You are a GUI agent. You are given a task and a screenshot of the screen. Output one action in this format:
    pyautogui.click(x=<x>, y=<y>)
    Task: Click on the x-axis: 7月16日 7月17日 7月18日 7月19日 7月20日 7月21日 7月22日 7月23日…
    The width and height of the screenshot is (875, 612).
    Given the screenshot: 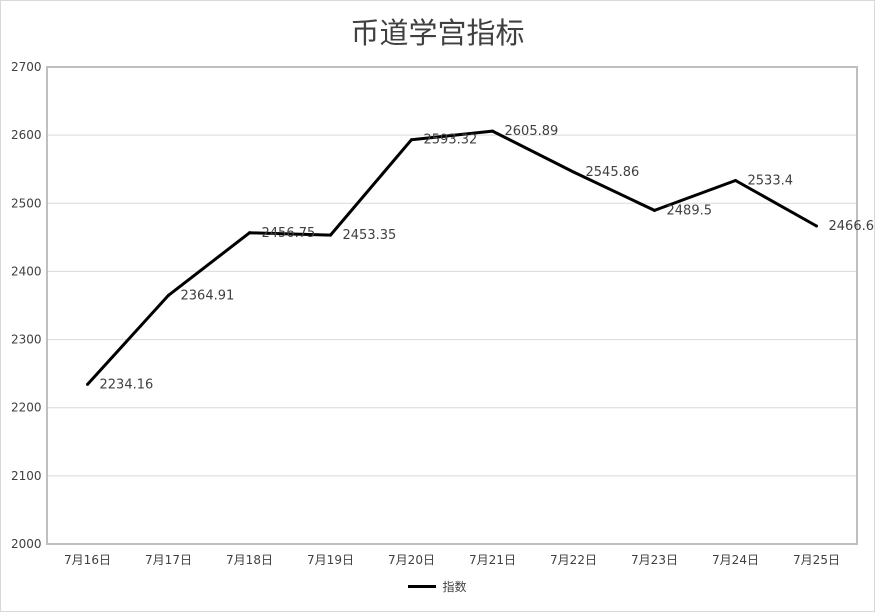 What is the action you would take?
    pyautogui.click(x=452, y=560)
    